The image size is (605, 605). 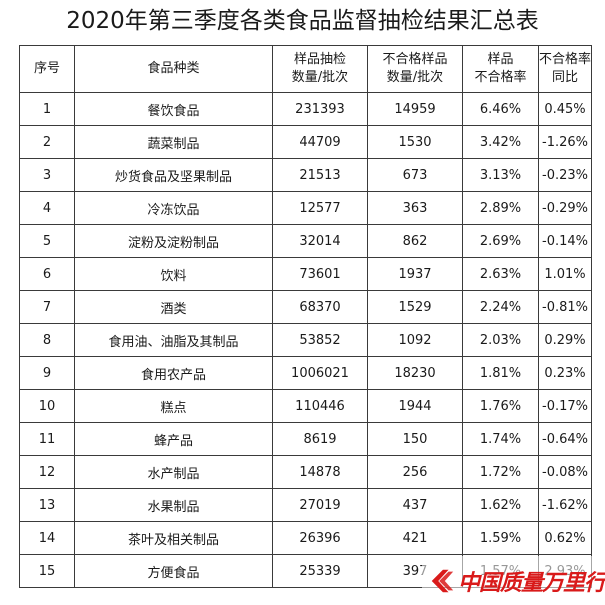 What do you see at coordinates (500, 142) in the screenshot?
I see `cell-rate: 3.42%` at bounding box center [500, 142].